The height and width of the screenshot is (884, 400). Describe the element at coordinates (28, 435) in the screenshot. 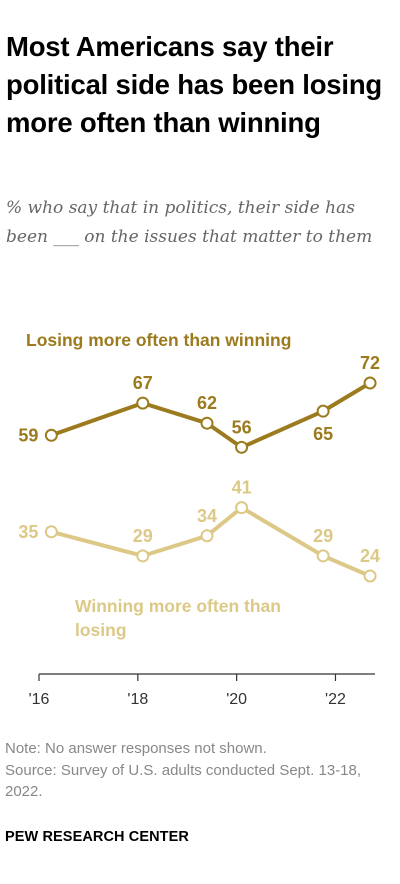

I see `data-label: 59` at that location.